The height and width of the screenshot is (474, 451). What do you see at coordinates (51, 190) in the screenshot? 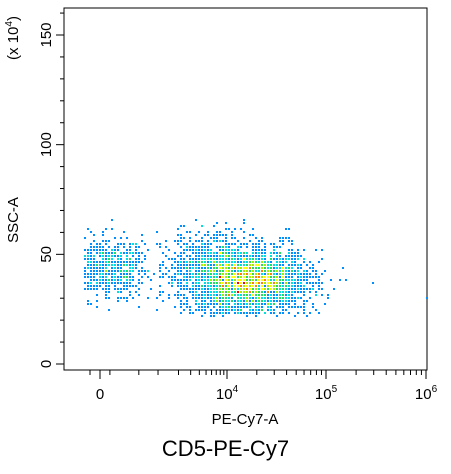
I see `y-axis: 0 50 100 150` at bounding box center [51, 190].